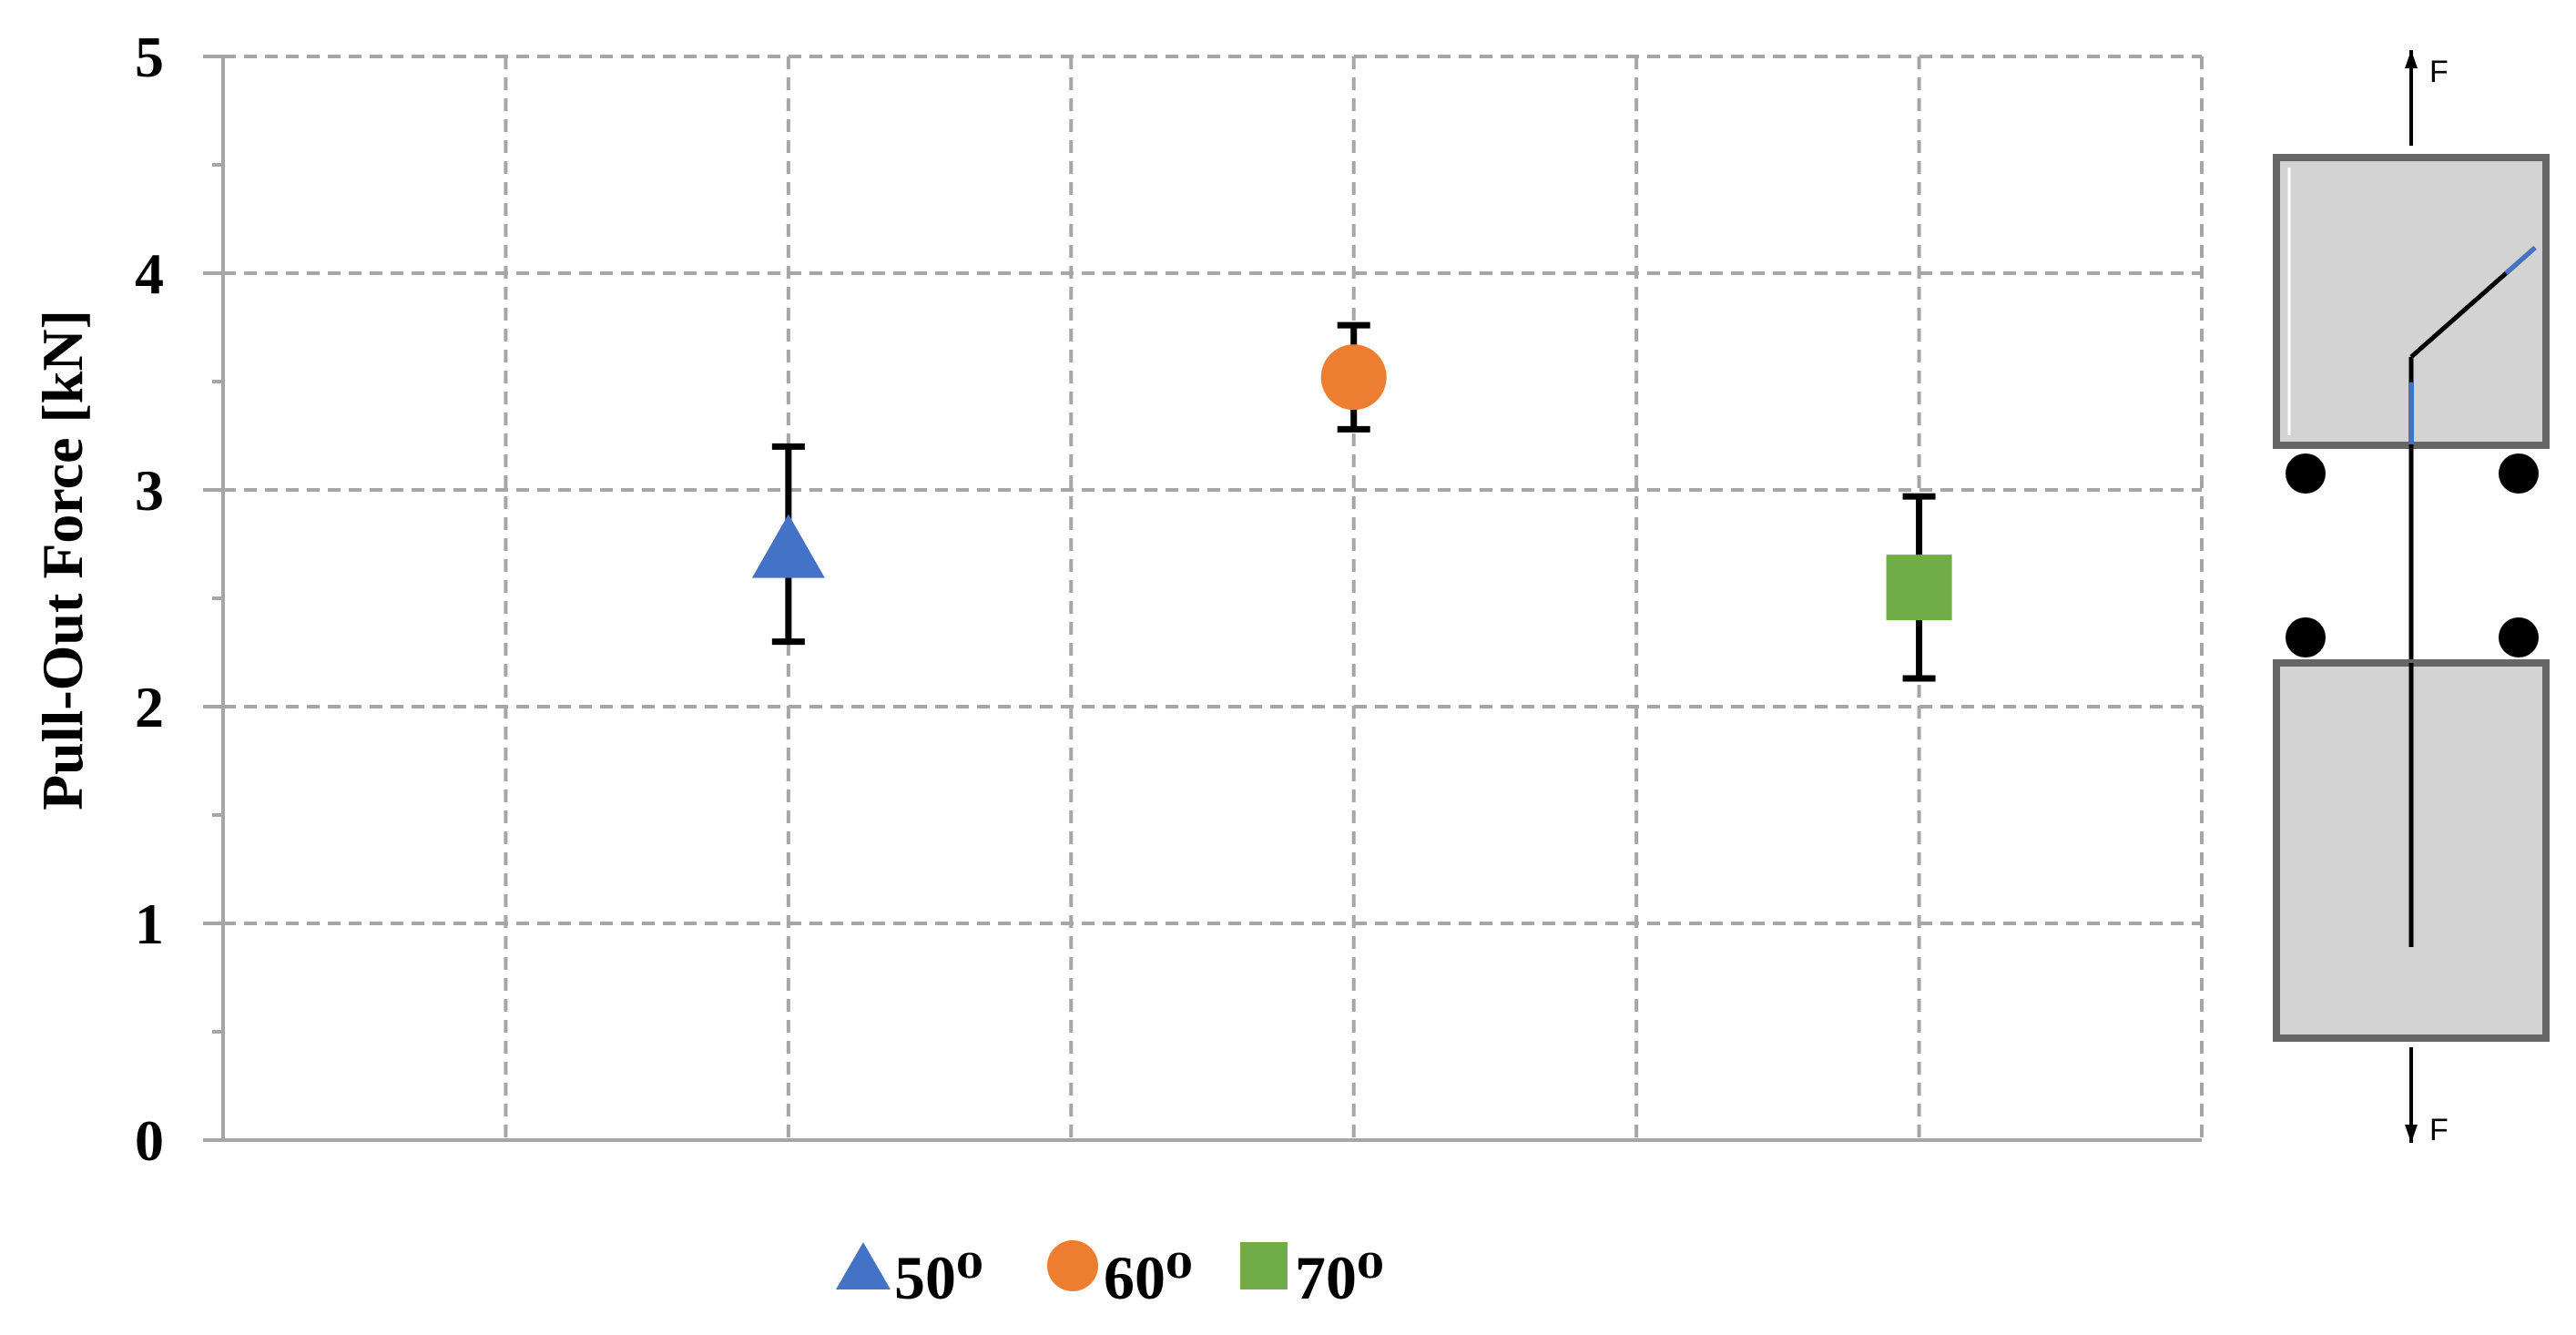  I want to click on top-force-label: F, so click(2439, 72).